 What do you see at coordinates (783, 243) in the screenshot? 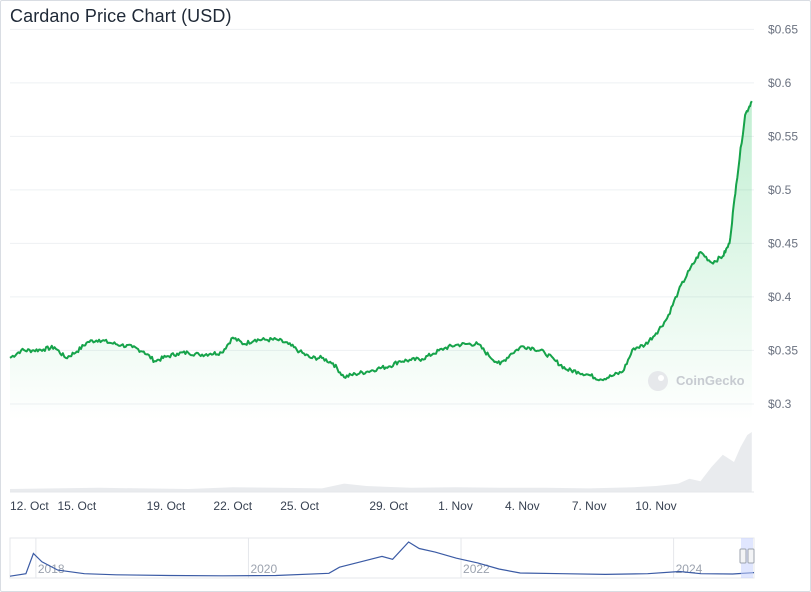
I see `y-tick-label: $0.45` at bounding box center [783, 243].